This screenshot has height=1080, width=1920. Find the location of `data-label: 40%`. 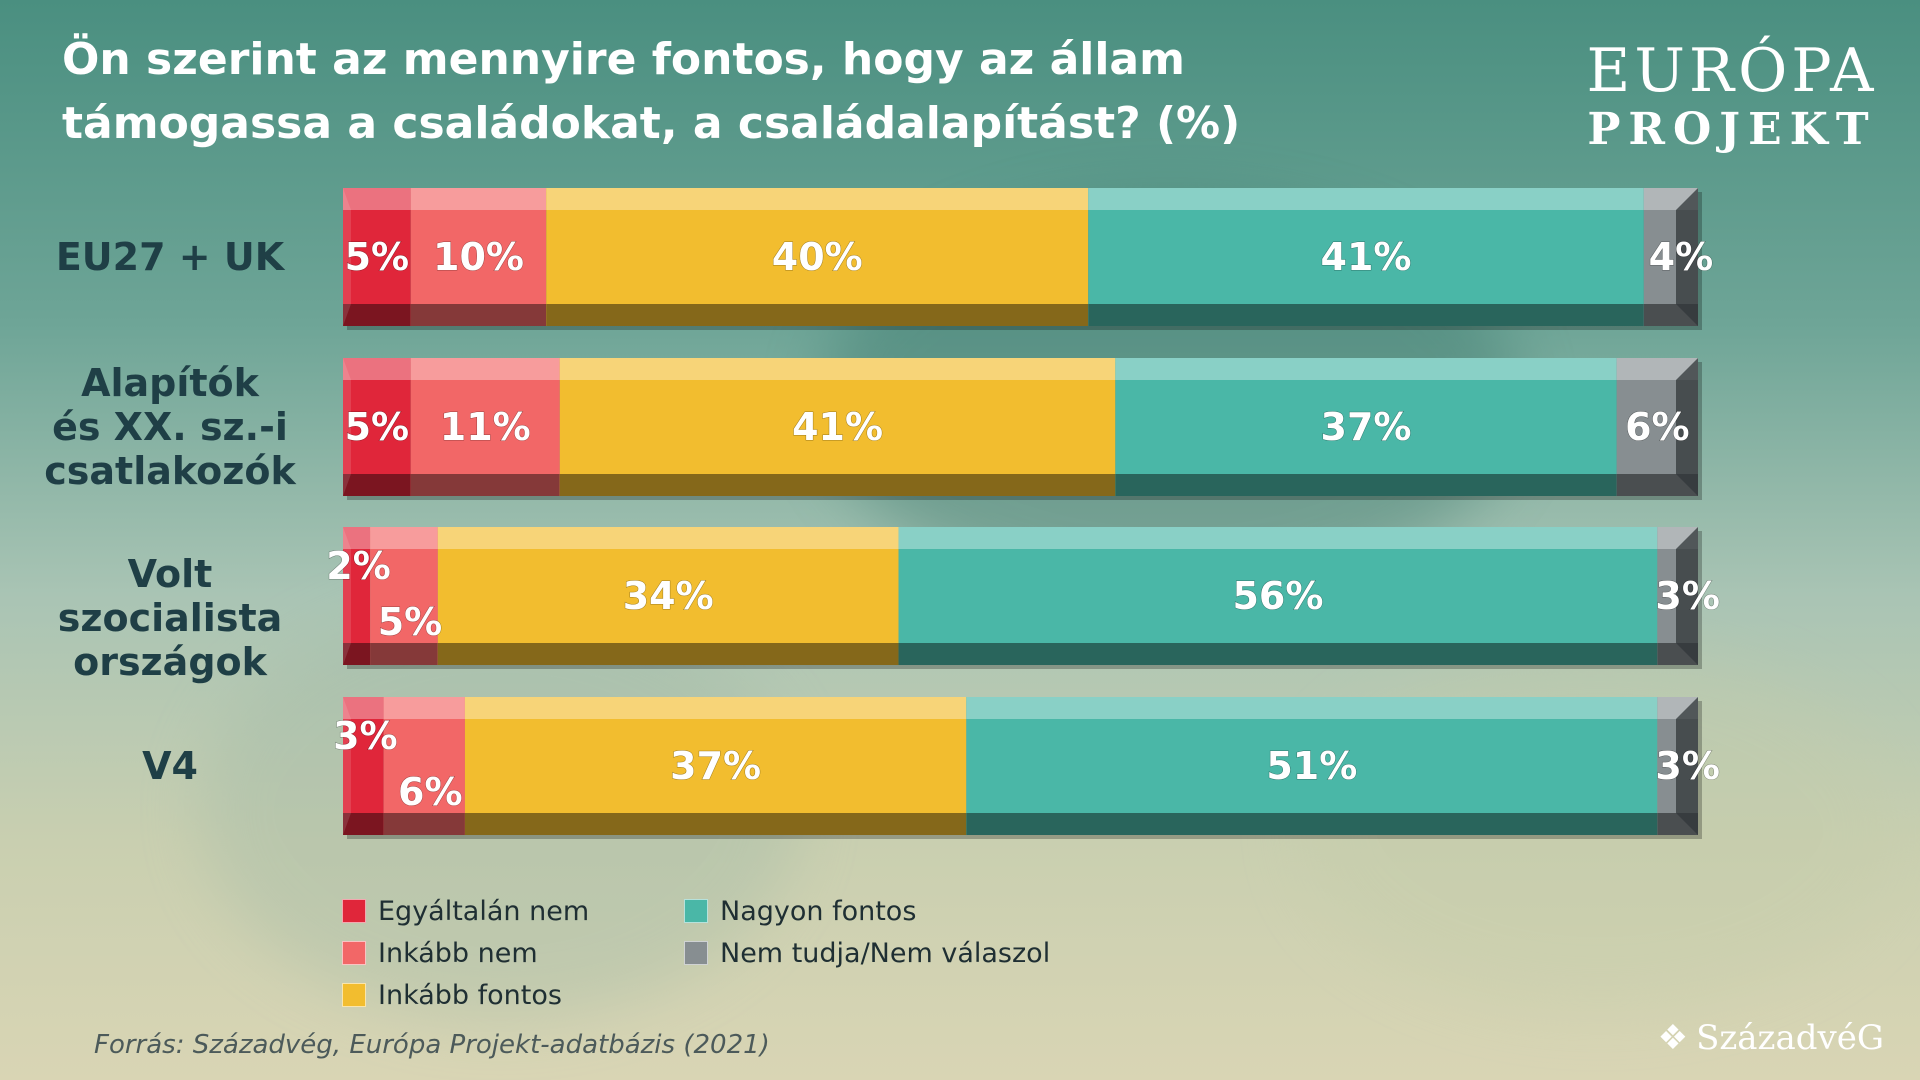

data-label: 40% is located at coordinates (817, 257).